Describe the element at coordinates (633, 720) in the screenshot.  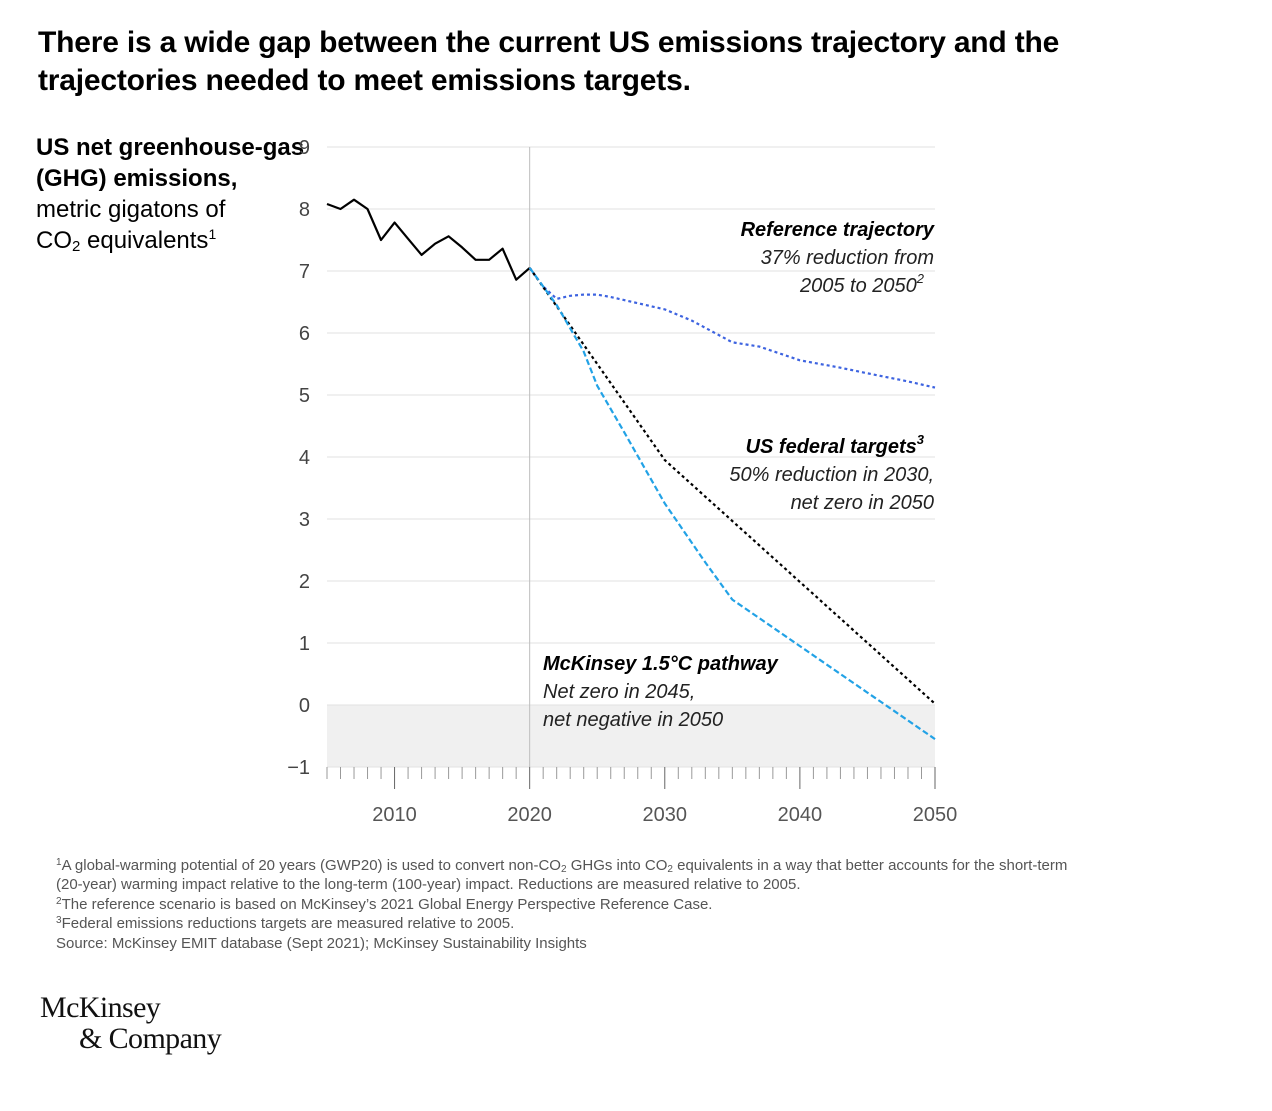
I see `annotation-mckinsey-line-2: net negative in 2050` at that location.